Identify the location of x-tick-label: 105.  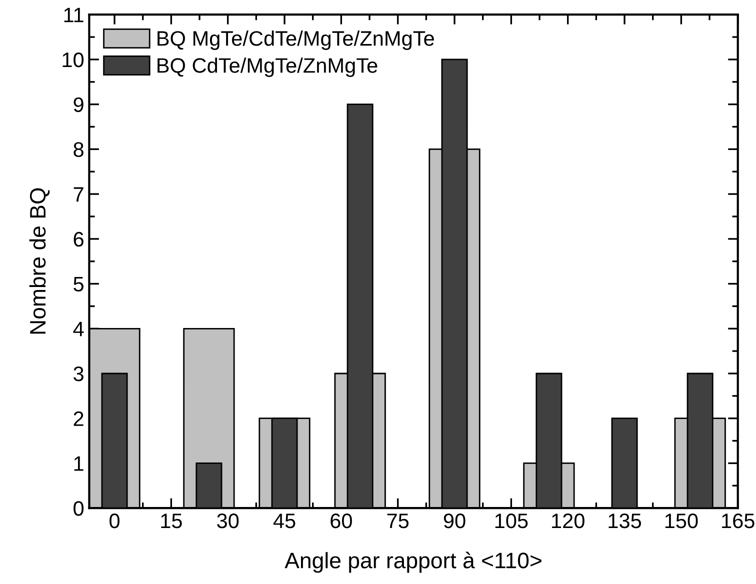
(511, 520).